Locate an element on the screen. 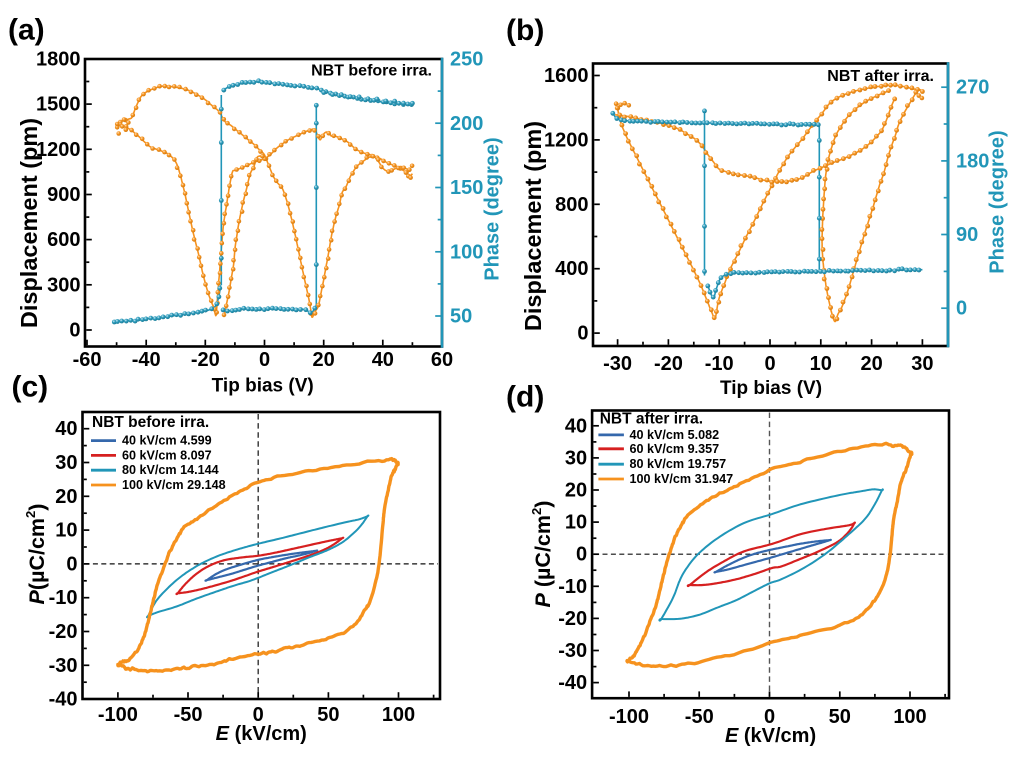  svg-text: P(µC/cm2) is located at coordinates (36, 554).